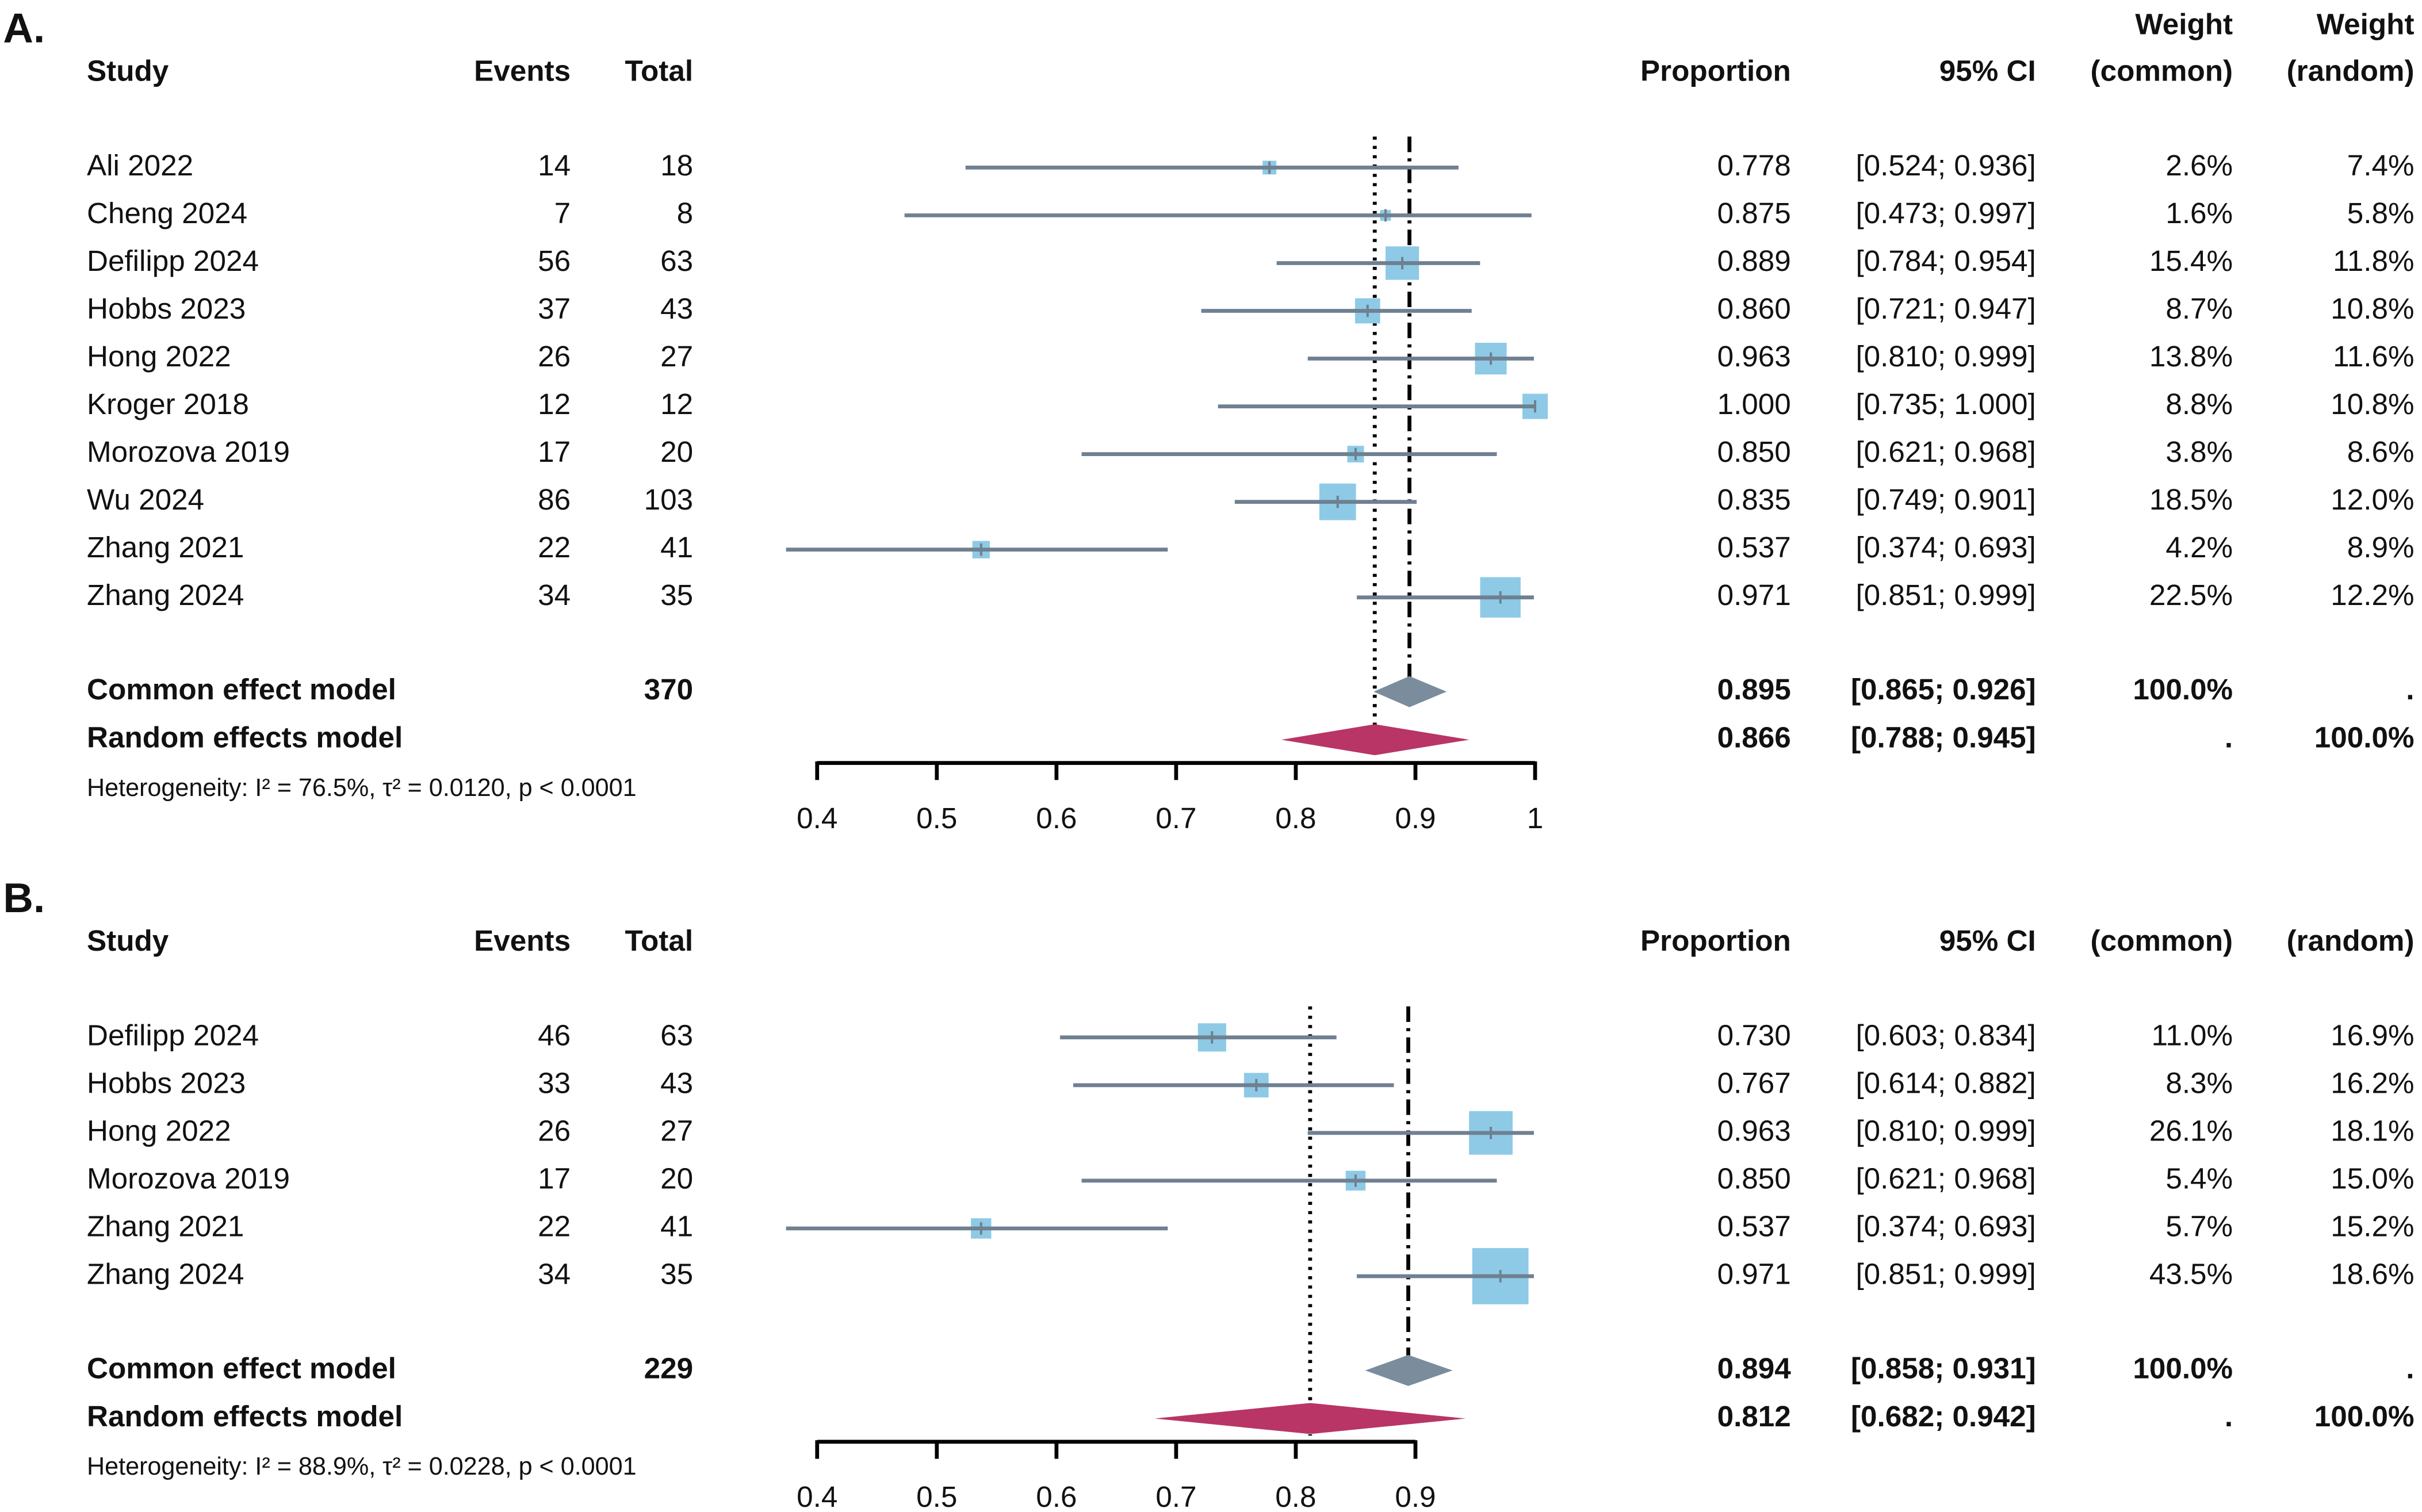 This screenshot has width=2422, height=1512. I want to click on weight-random: 8.9%, so click(2381, 547).